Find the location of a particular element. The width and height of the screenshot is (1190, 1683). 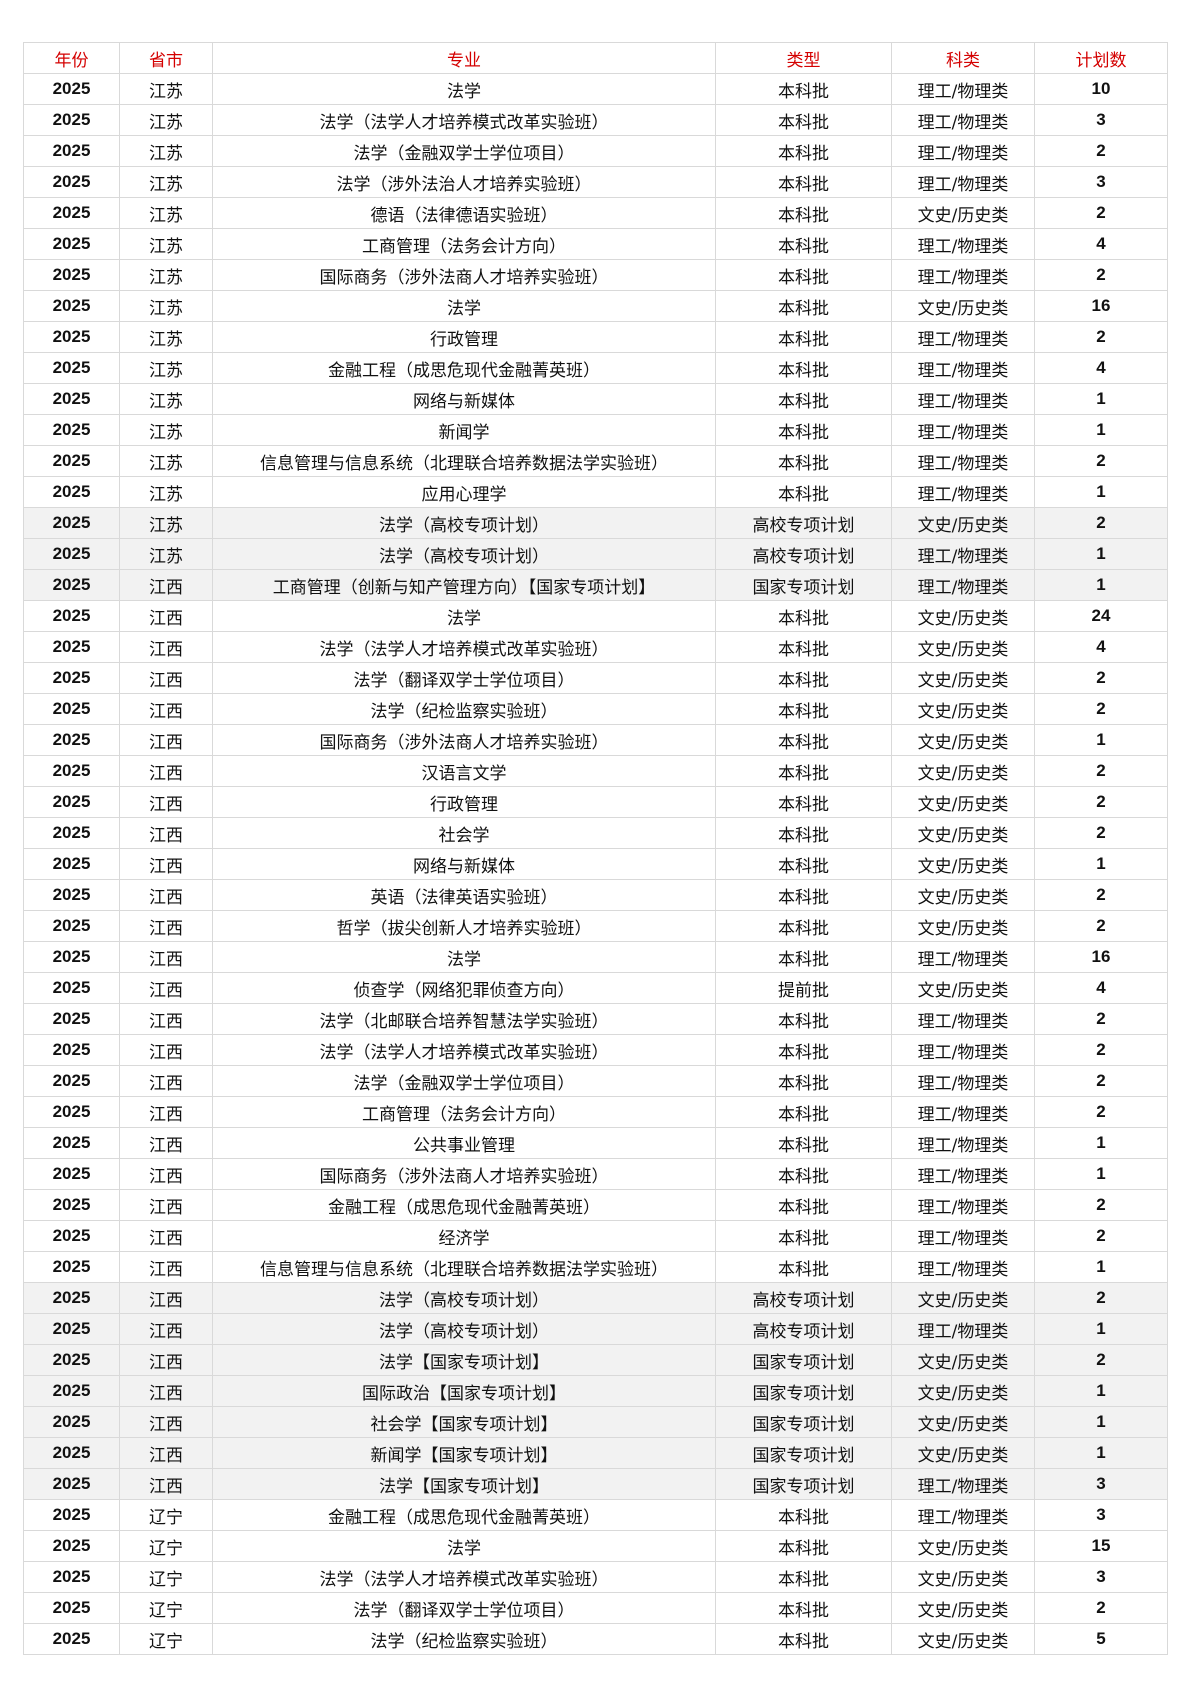

major-cell: 国际商务（涉外法商人才培养实验班） is located at coordinates (464, 740).